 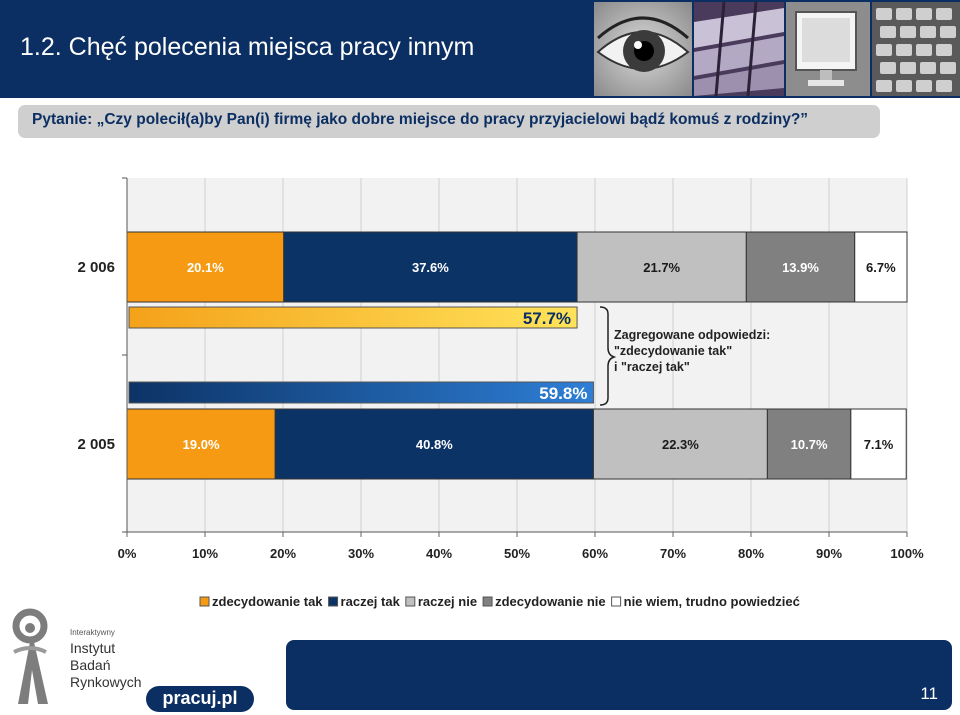 I want to click on ibr-line-2: Badań, so click(x=90, y=665).